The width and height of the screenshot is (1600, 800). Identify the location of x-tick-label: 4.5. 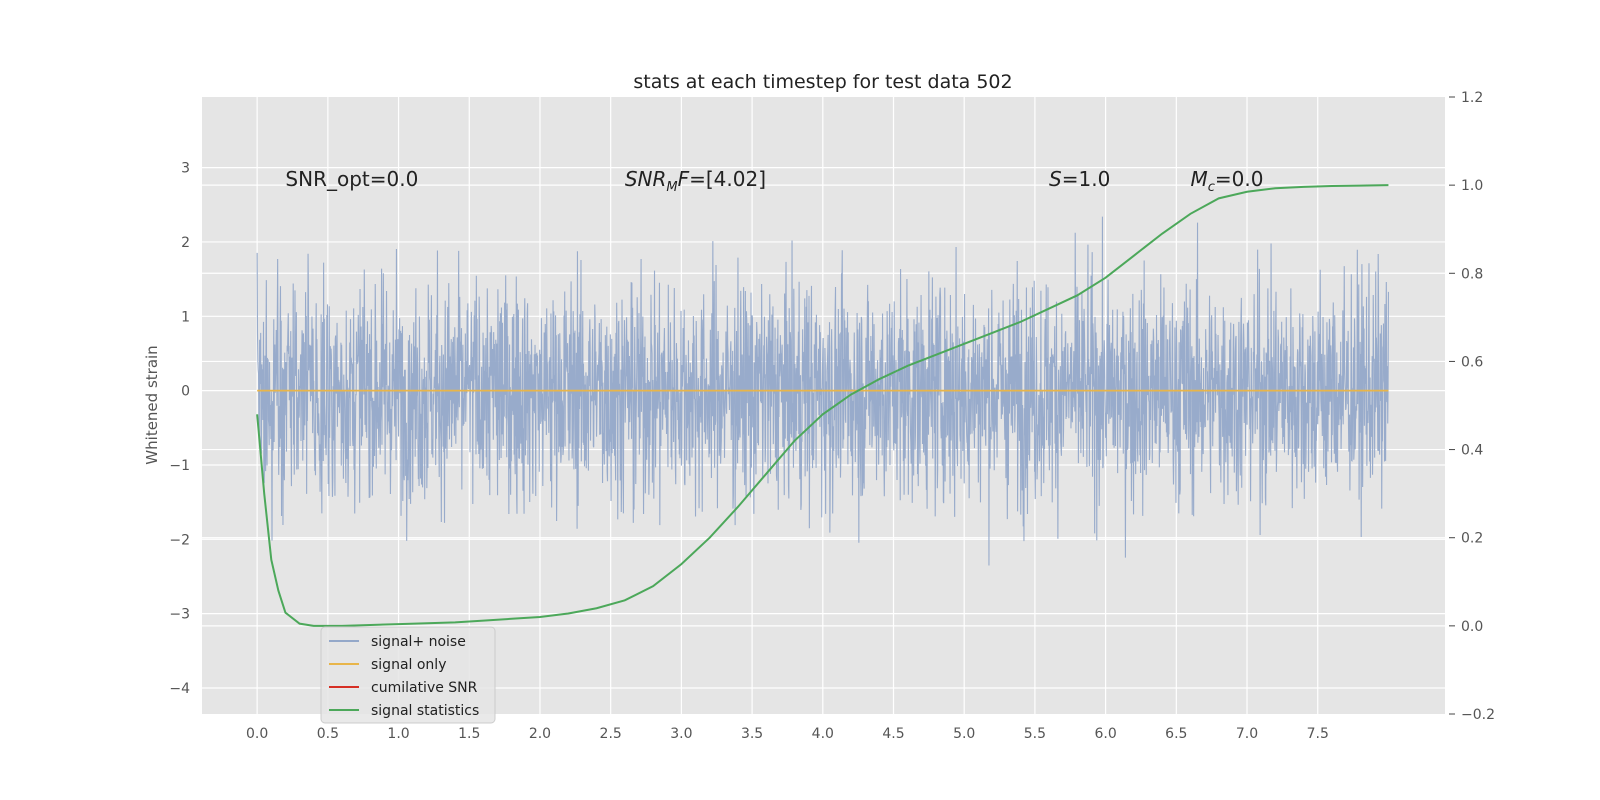
(893, 734).